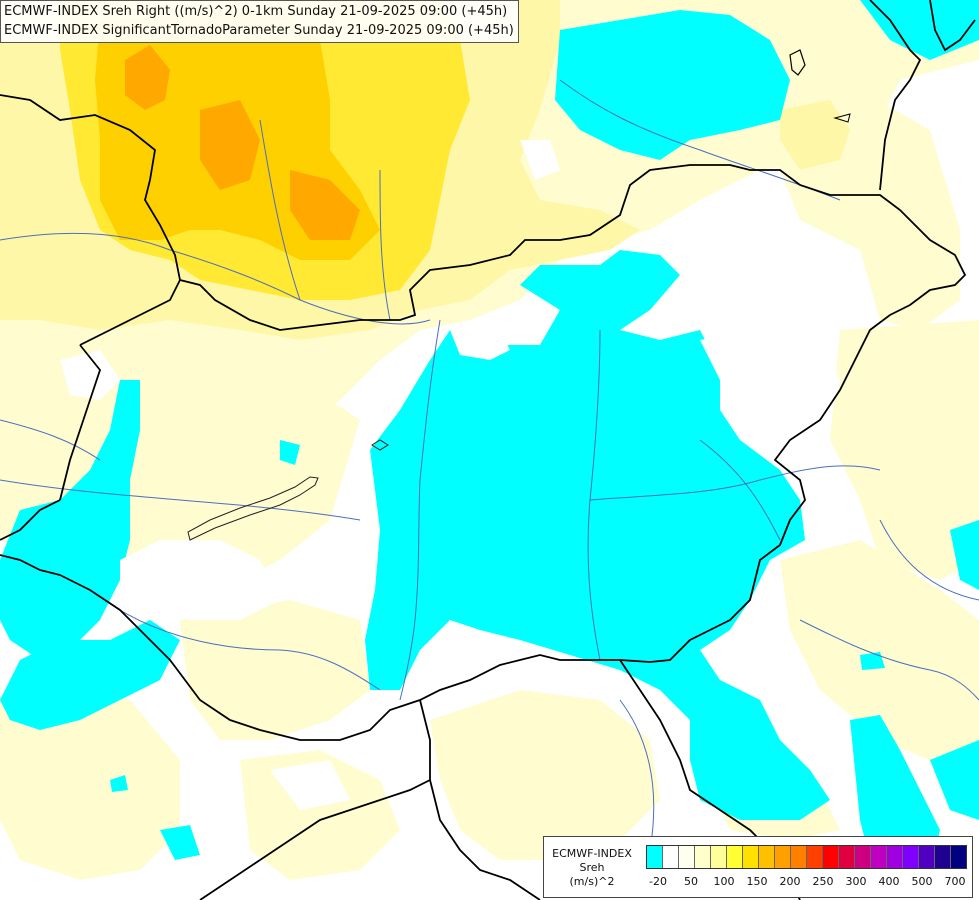 The width and height of the screenshot is (979, 900). Describe the element at coordinates (380, 445) in the screenshot. I see `lake-small` at that location.